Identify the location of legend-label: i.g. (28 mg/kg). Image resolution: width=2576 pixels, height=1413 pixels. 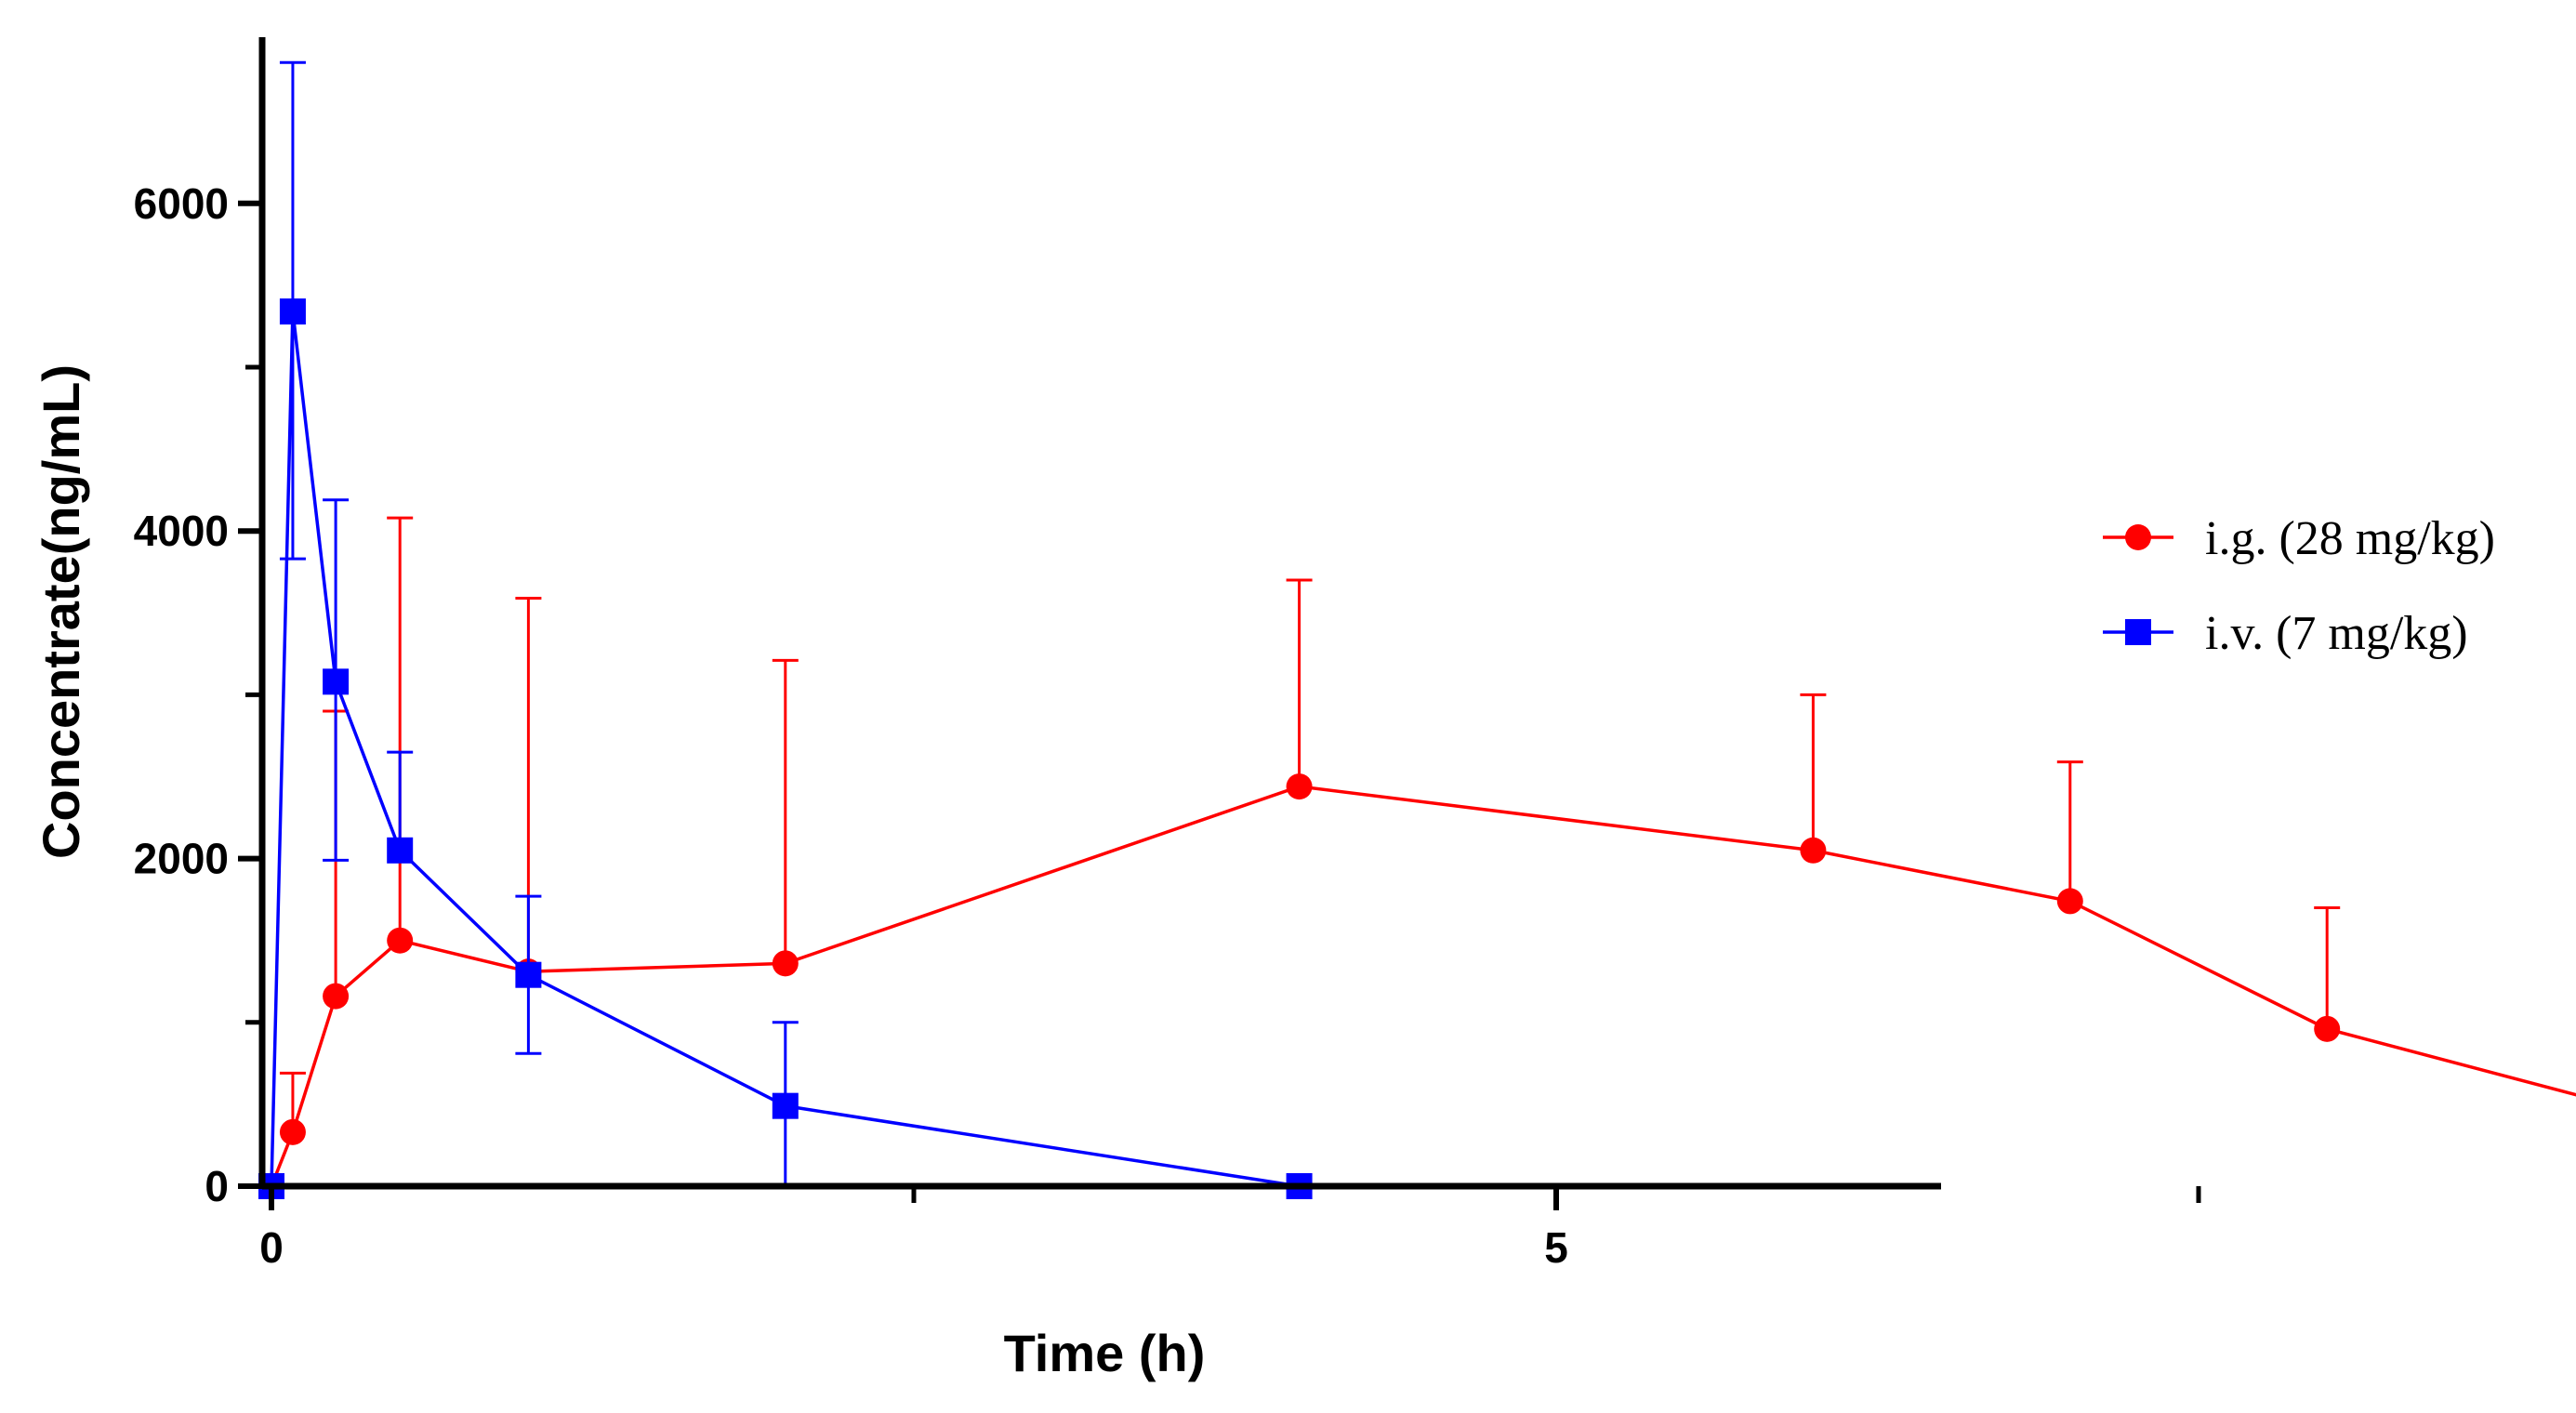
(2350, 538).